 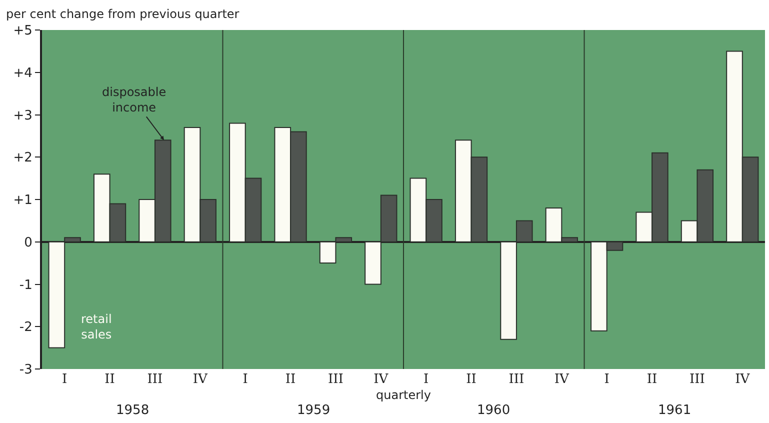 I want to click on text: disposable income, so click(x=134, y=100).